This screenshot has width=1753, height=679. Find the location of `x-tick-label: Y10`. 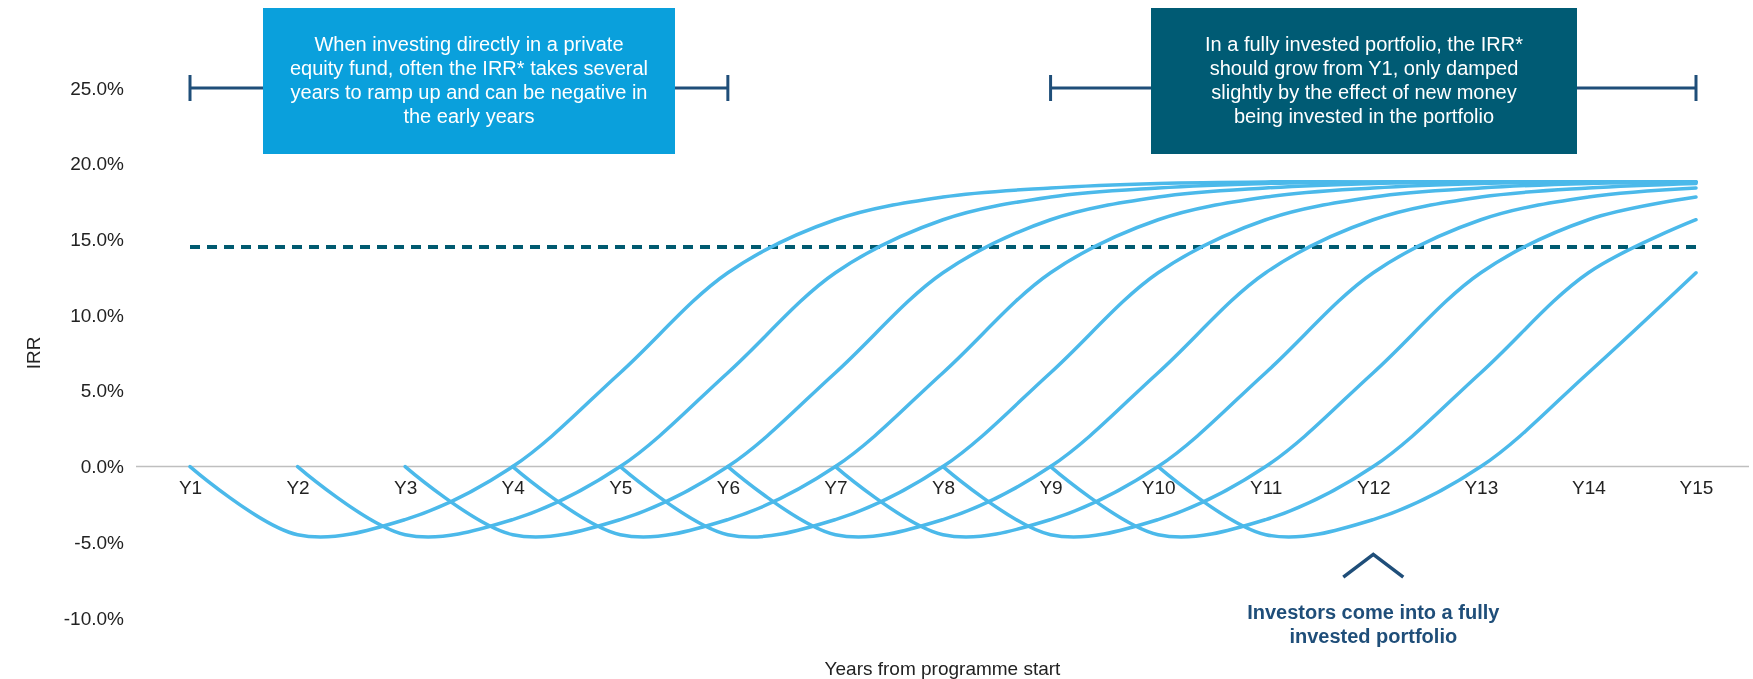

x-tick-label: Y10 is located at coordinates (1158, 488).